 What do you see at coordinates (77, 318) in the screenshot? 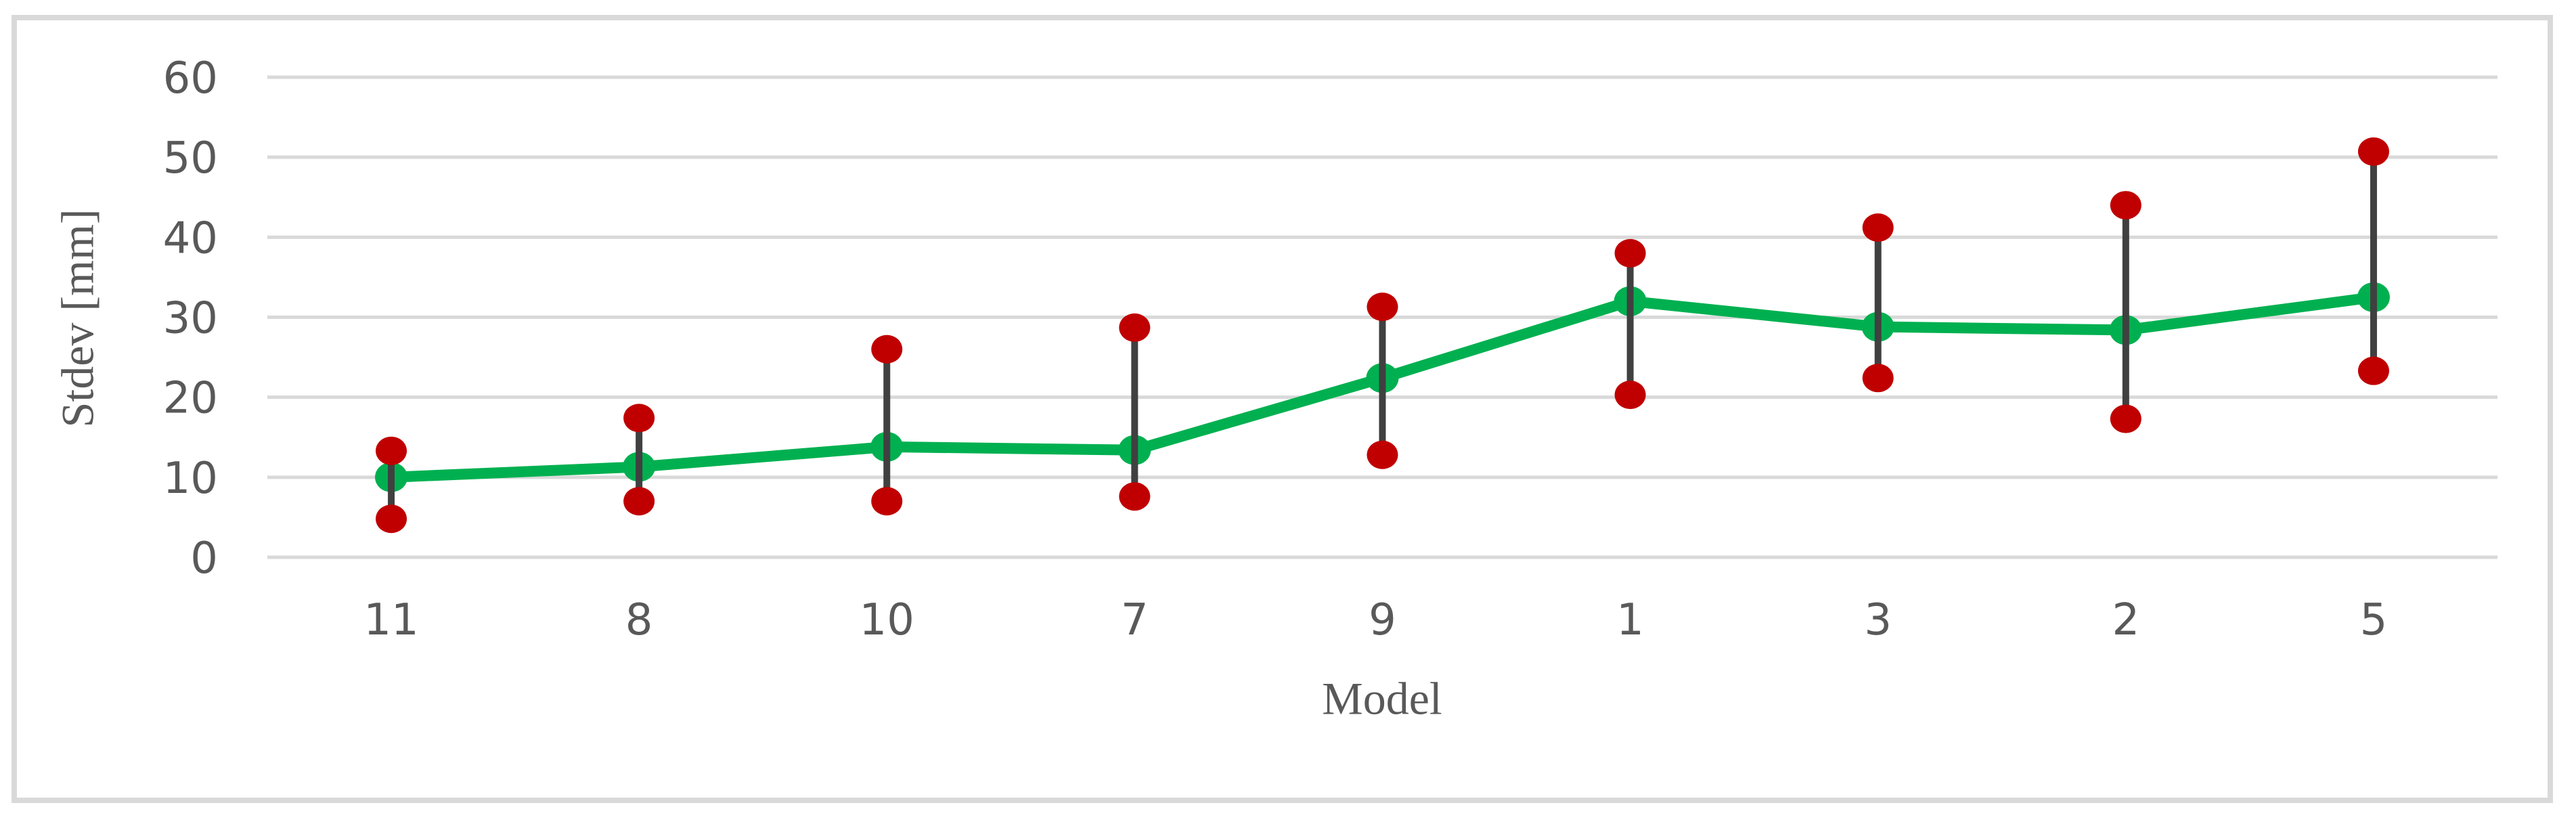
I see `y-axis-title: Stdev [mm]` at bounding box center [77, 318].